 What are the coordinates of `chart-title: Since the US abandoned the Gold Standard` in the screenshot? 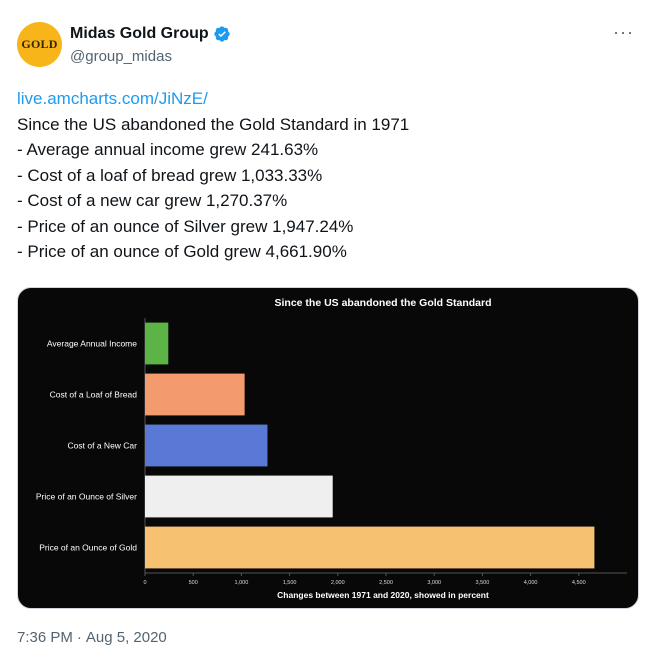 It's located at (382, 303).